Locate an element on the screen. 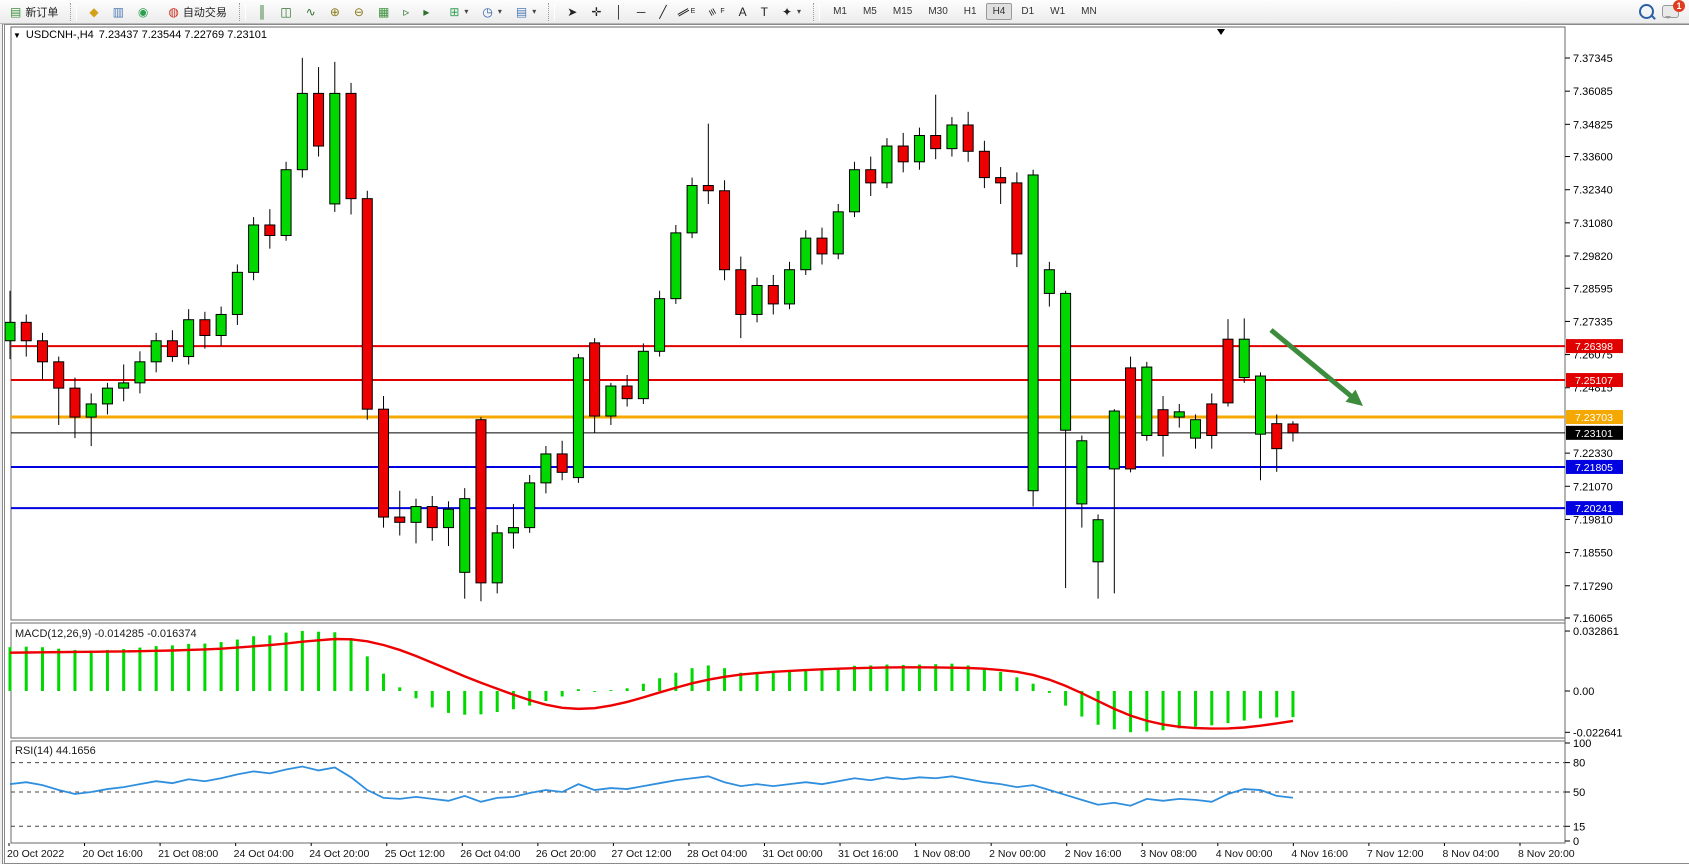  svg-text: 7.29820 is located at coordinates (1593, 257).